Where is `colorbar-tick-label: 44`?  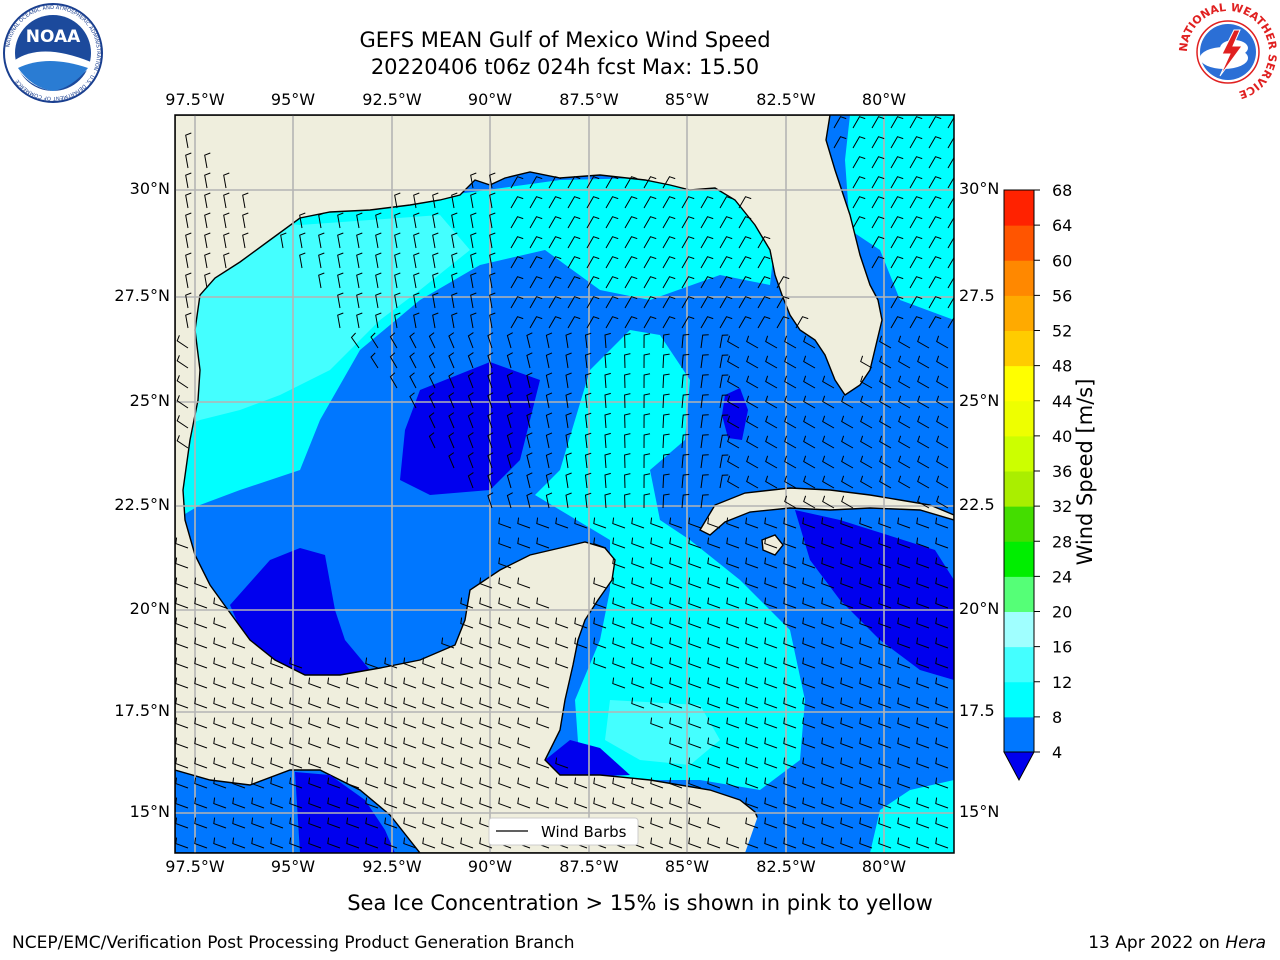 colorbar-tick-label: 44 is located at coordinates (1062, 401).